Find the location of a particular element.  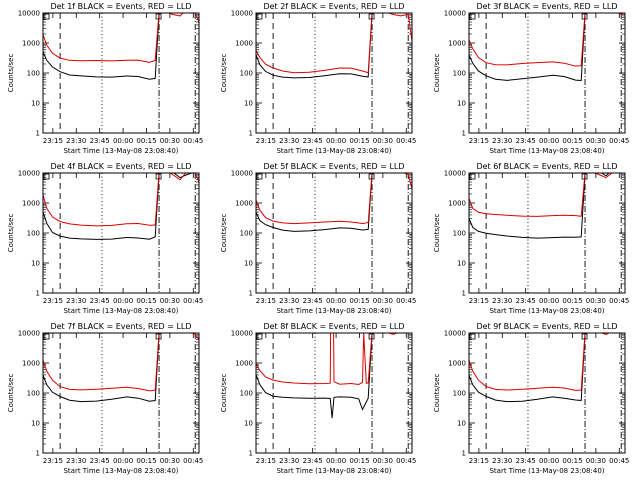

panel-title: Det 1f BLACK = Events, RED = LLD is located at coordinates (120, 6).